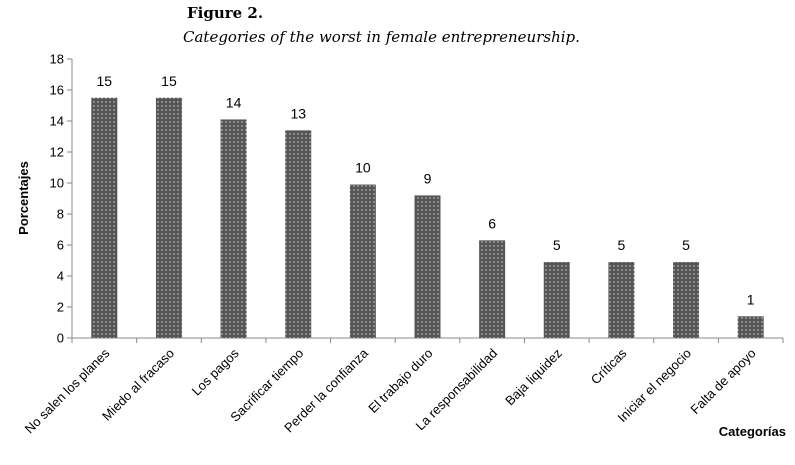 This screenshot has height=465, width=795. Describe the element at coordinates (751, 299) in the screenshot. I see `data-label: 1` at that location.